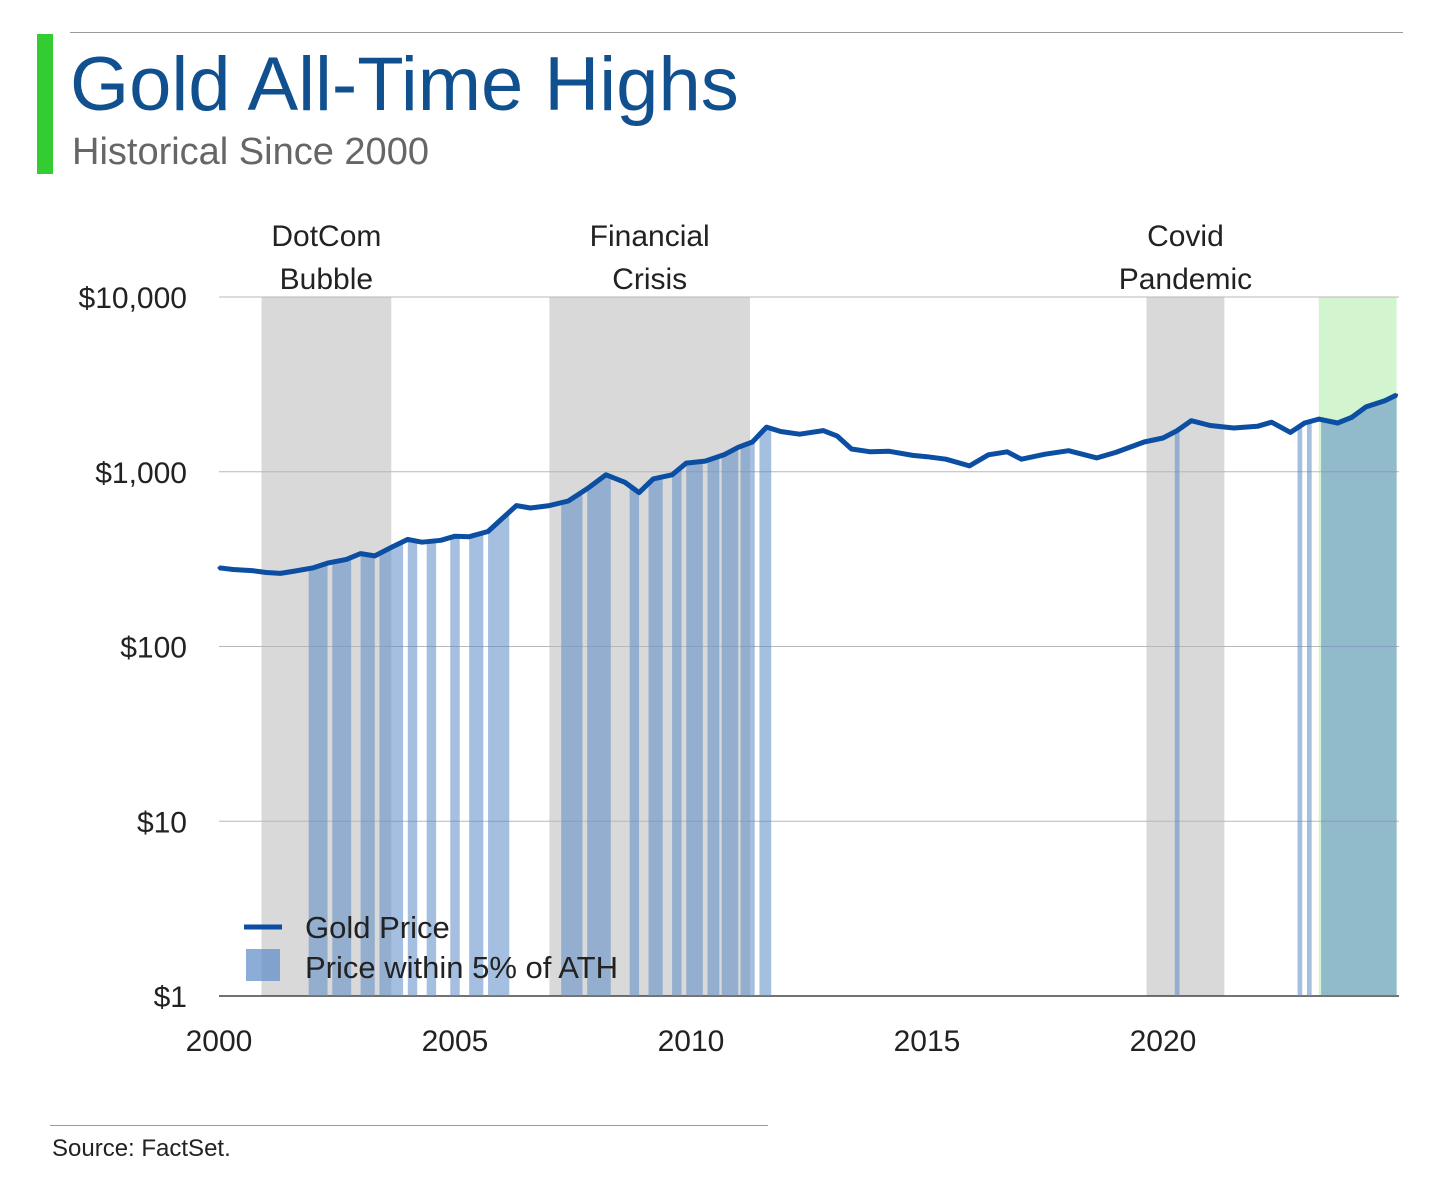 Image resolution: width=1456 pixels, height=1199 pixels. What do you see at coordinates (404, 84) in the screenshot?
I see `chart-title: Gold All-Time Highs` at bounding box center [404, 84].